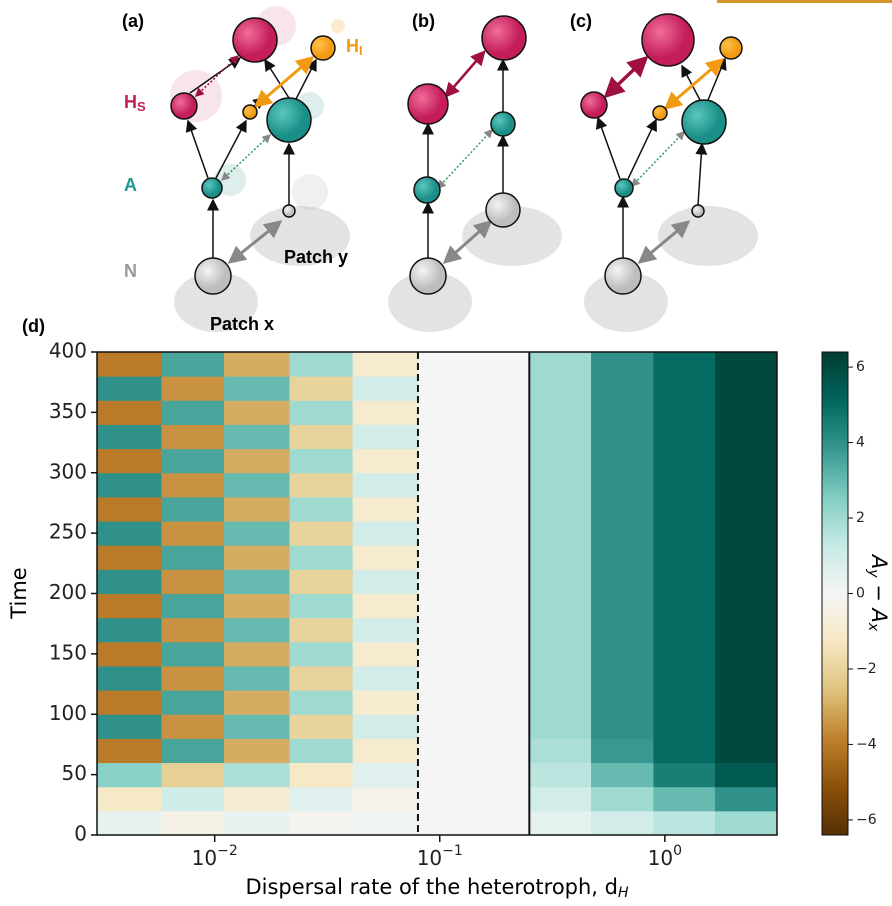 The height and width of the screenshot is (906, 892). Describe the element at coordinates (860, 594) in the screenshot. I see `colorbar-tick-label: 0` at that location.